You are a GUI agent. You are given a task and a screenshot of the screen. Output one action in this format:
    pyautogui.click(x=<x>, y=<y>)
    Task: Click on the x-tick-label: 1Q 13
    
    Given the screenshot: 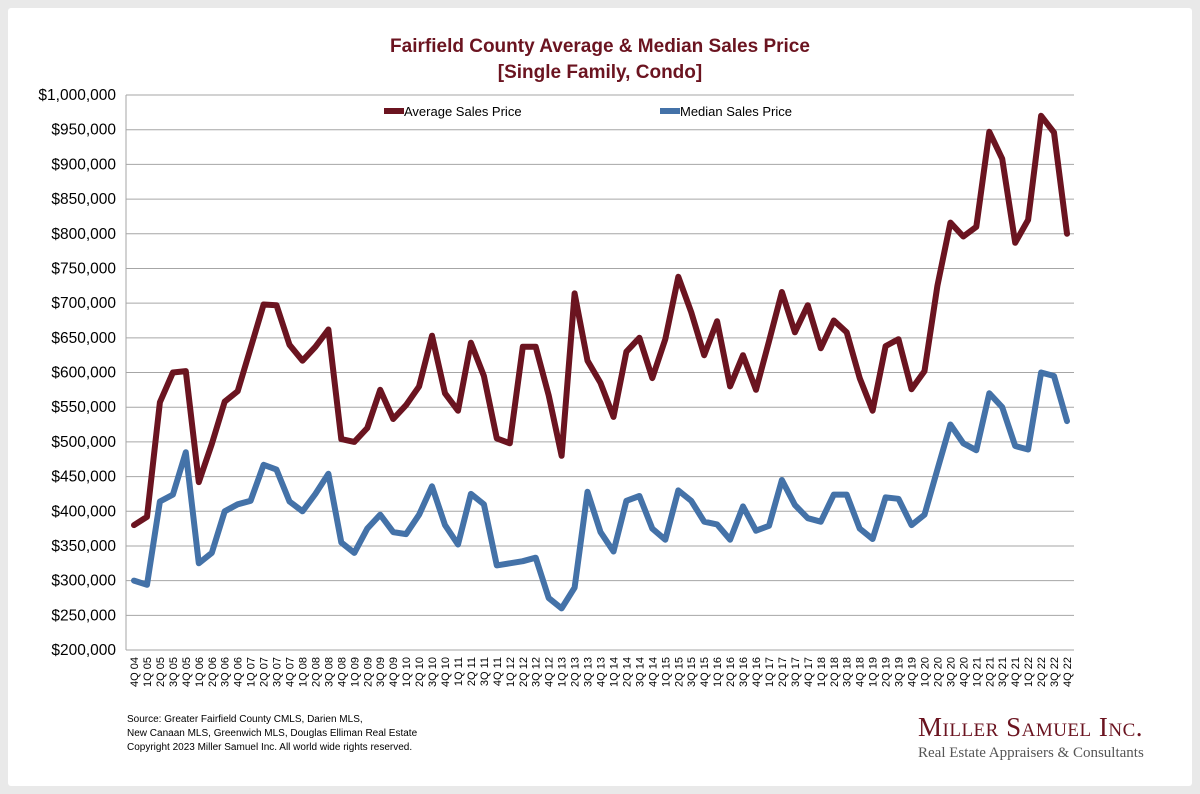 What is the action you would take?
    pyautogui.click(x=563, y=672)
    